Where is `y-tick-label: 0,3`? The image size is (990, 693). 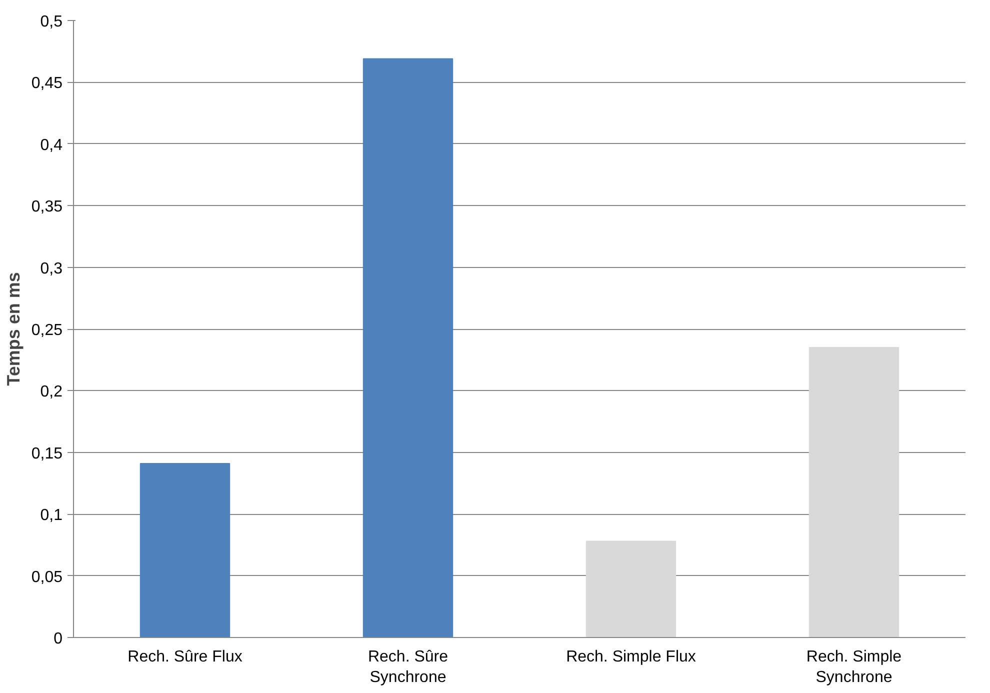
y-tick-label: 0,3 is located at coordinates (51, 269).